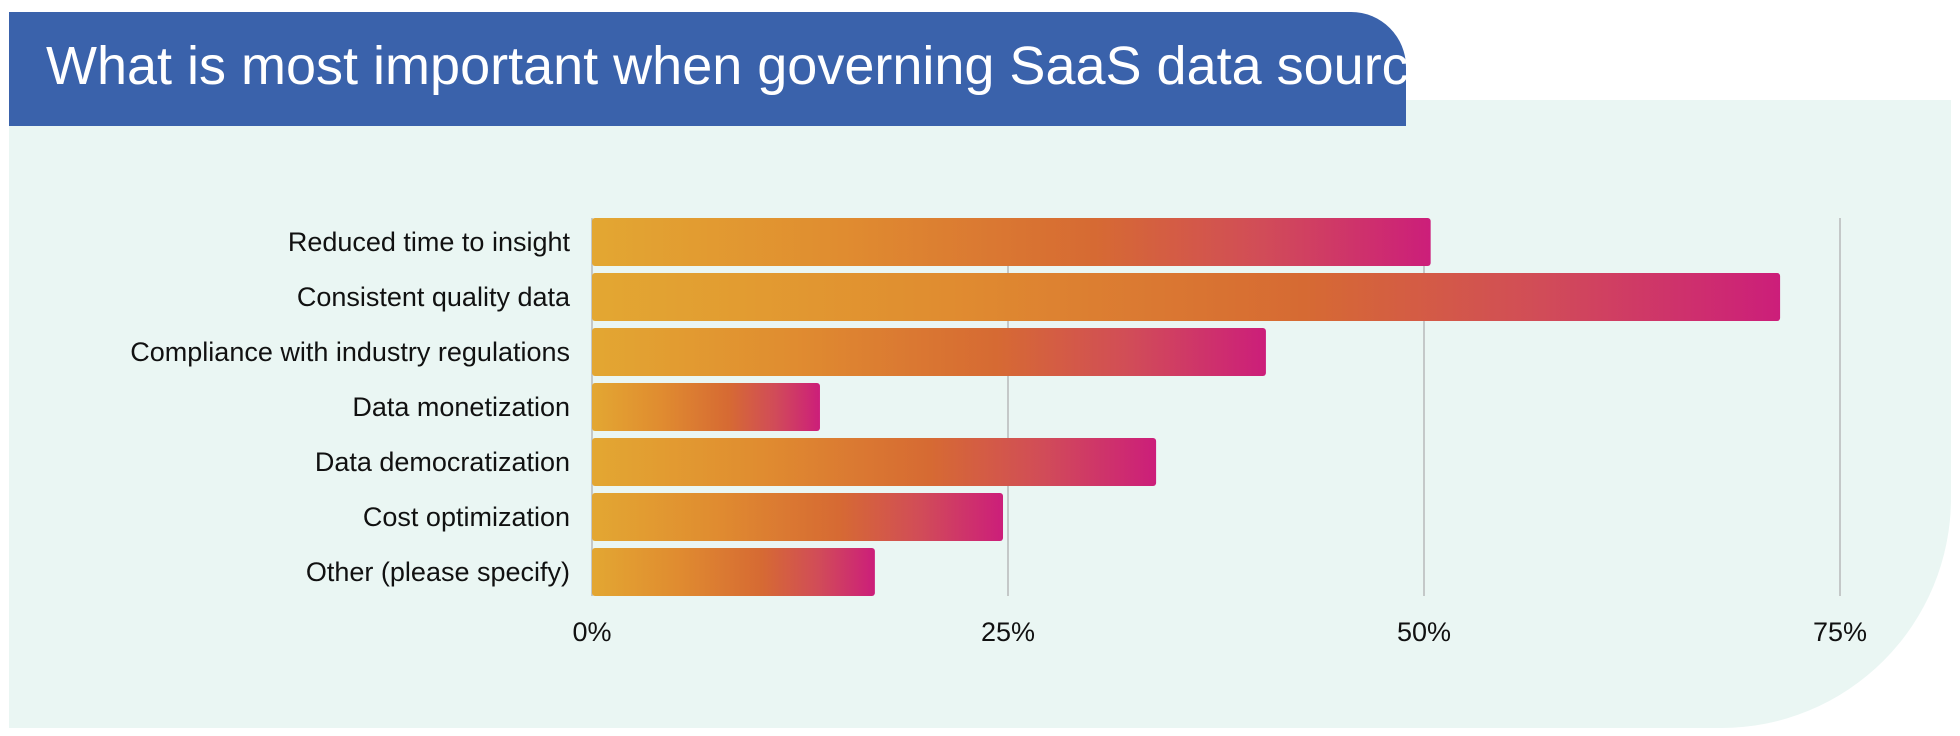 This screenshot has height=736, width=1960. What do you see at coordinates (1840, 632) in the screenshot?
I see `x-tick-label: 75%` at bounding box center [1840, 632].